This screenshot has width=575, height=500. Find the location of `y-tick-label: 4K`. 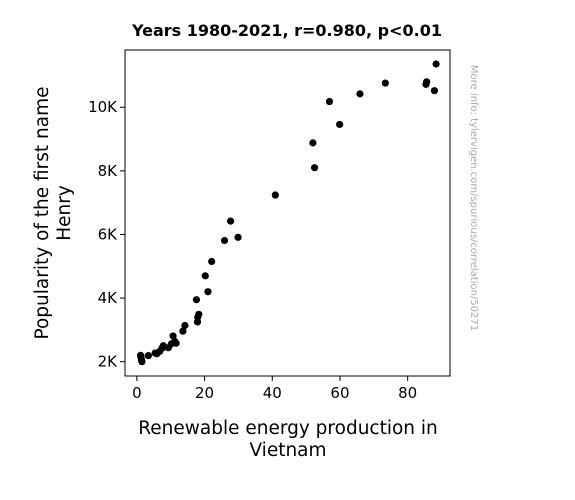

y-tick-label: 4K is located at coordinates (108, 298).